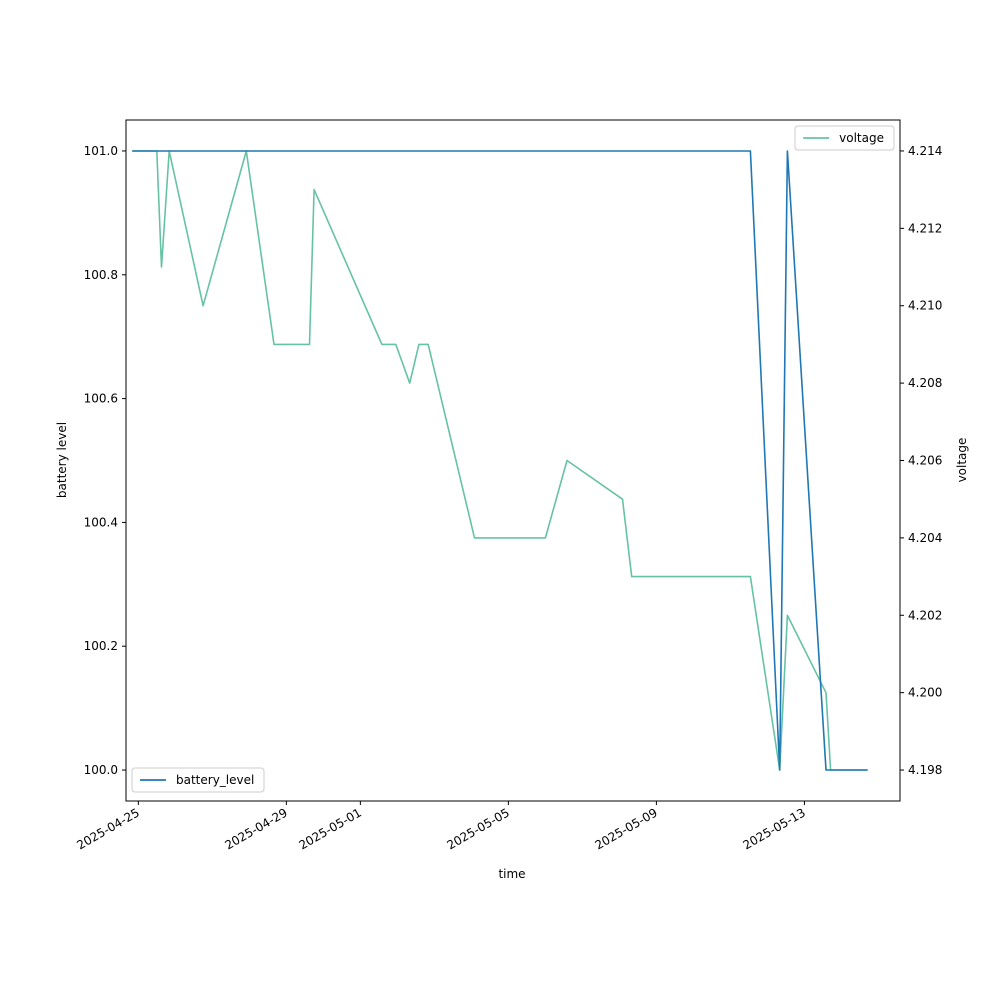 Image resolution: width=1000 pixels, height=1000 pixels. Describe the element at coordinates (925, 151) in the screenshot. I see `y-right-tick-label: 4.214` at that location.